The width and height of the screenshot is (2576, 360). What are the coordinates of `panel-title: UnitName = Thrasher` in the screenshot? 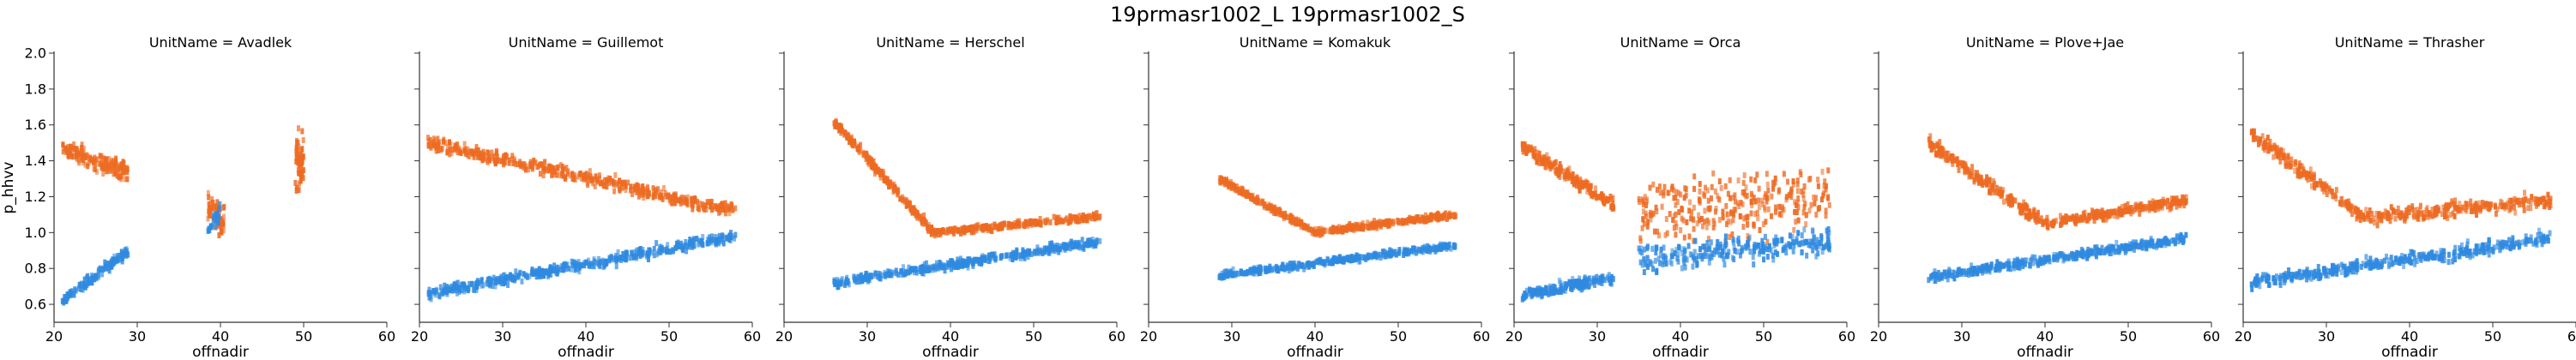 It's located at (2410, 42).